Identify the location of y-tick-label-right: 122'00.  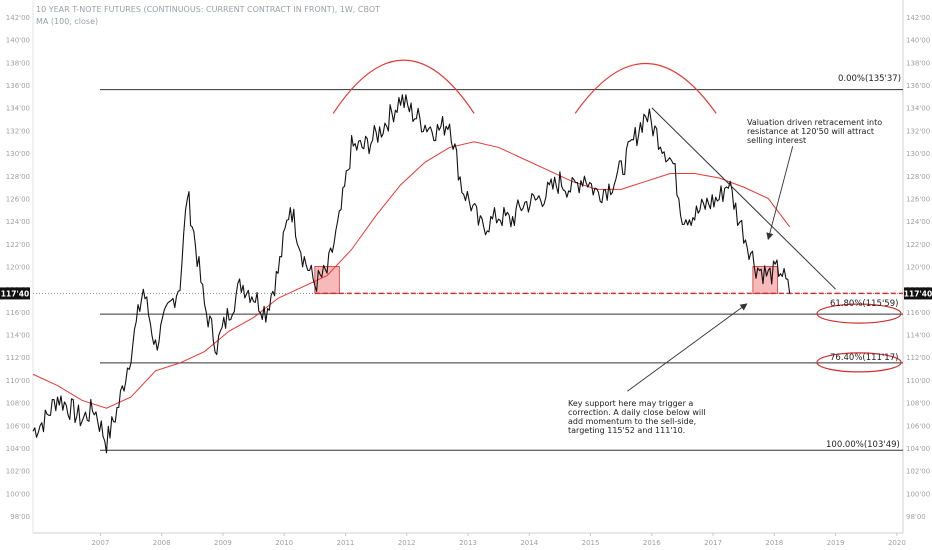
(918, 245).